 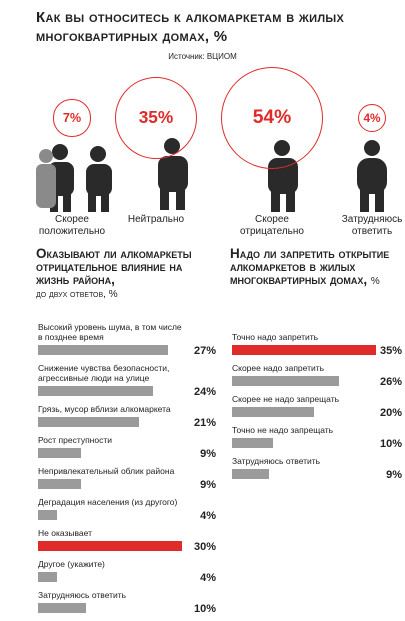 What do you see at coordinates (202, 56) in the screenshot?
I see `source: Источник: ВЦИОМ` at bounding box center [202, 56].